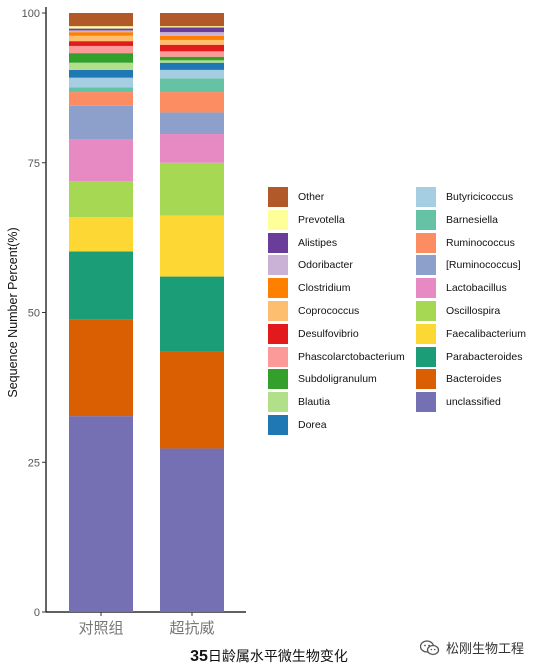 The image size is (538, 672). I want to click on bar-segment-odoribacter, so click(192, 34).